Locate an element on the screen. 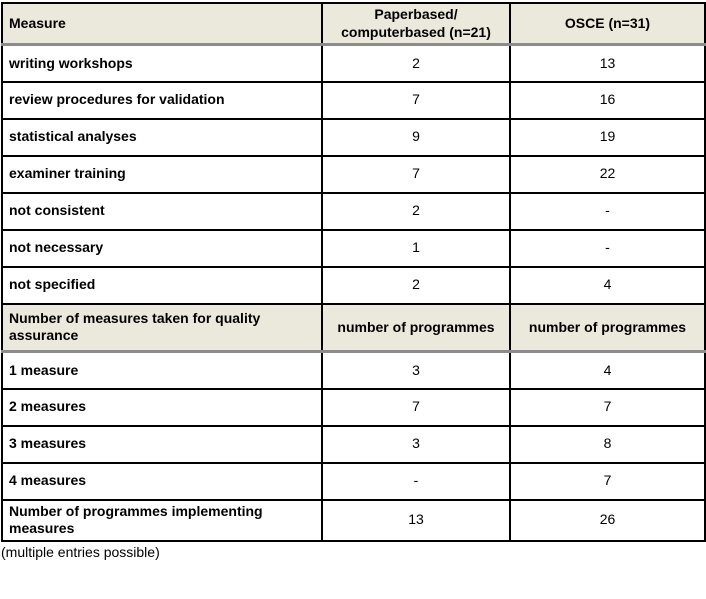 The image size is (706, 599). table-row: not consistent 2 - is located at coordinates (353, 211).